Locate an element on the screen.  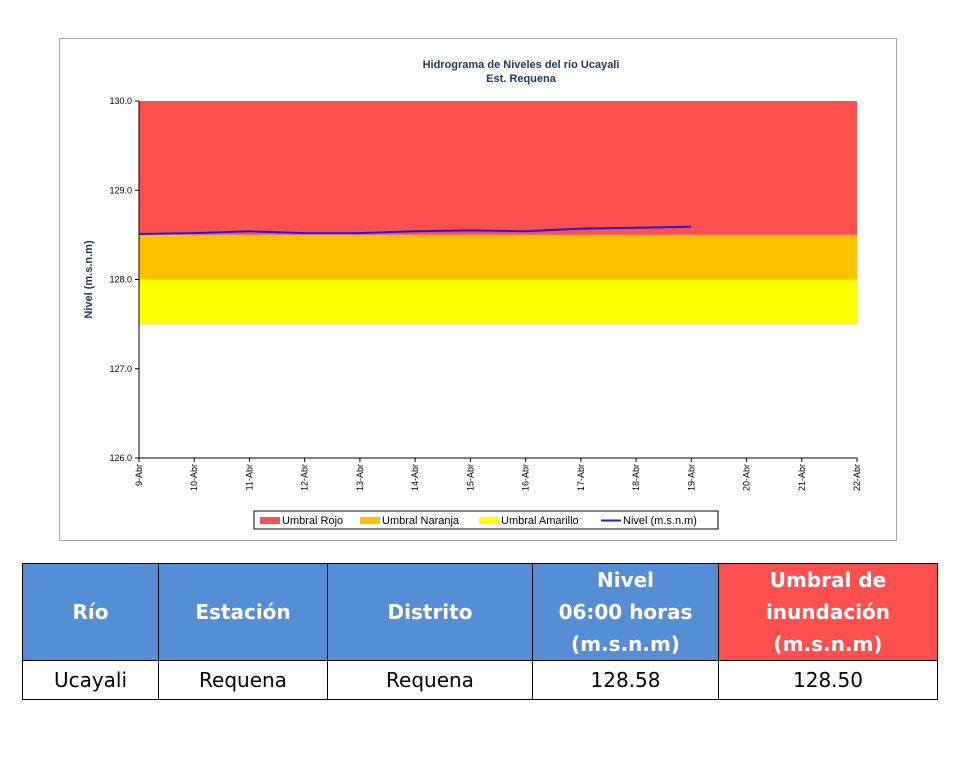
x-tick-label: 19-Abr is located at coordinates (691, 477).